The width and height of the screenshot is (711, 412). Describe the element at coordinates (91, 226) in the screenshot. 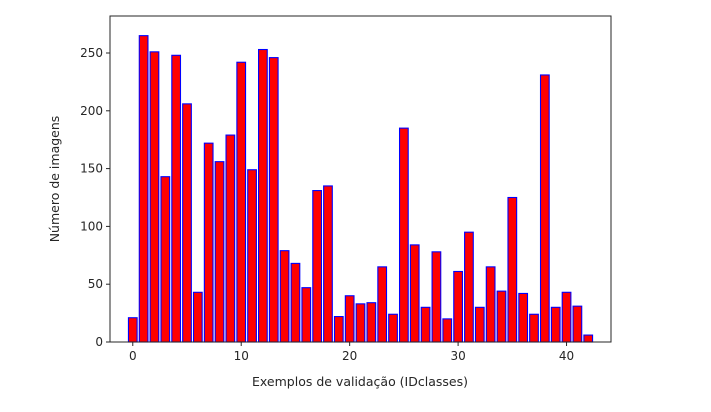

I see `y-tick-label: 100` at that location.